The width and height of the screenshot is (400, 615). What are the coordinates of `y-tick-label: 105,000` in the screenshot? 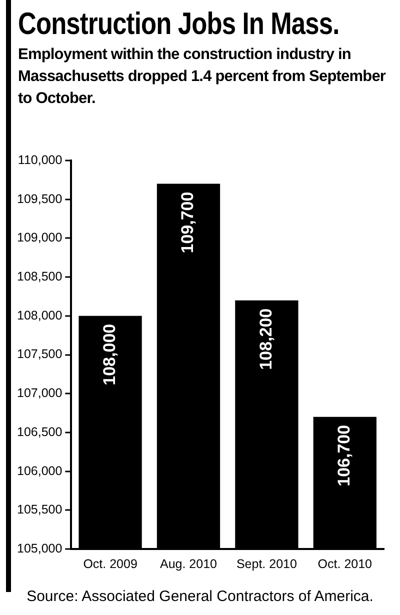 It's located at (39, 548).